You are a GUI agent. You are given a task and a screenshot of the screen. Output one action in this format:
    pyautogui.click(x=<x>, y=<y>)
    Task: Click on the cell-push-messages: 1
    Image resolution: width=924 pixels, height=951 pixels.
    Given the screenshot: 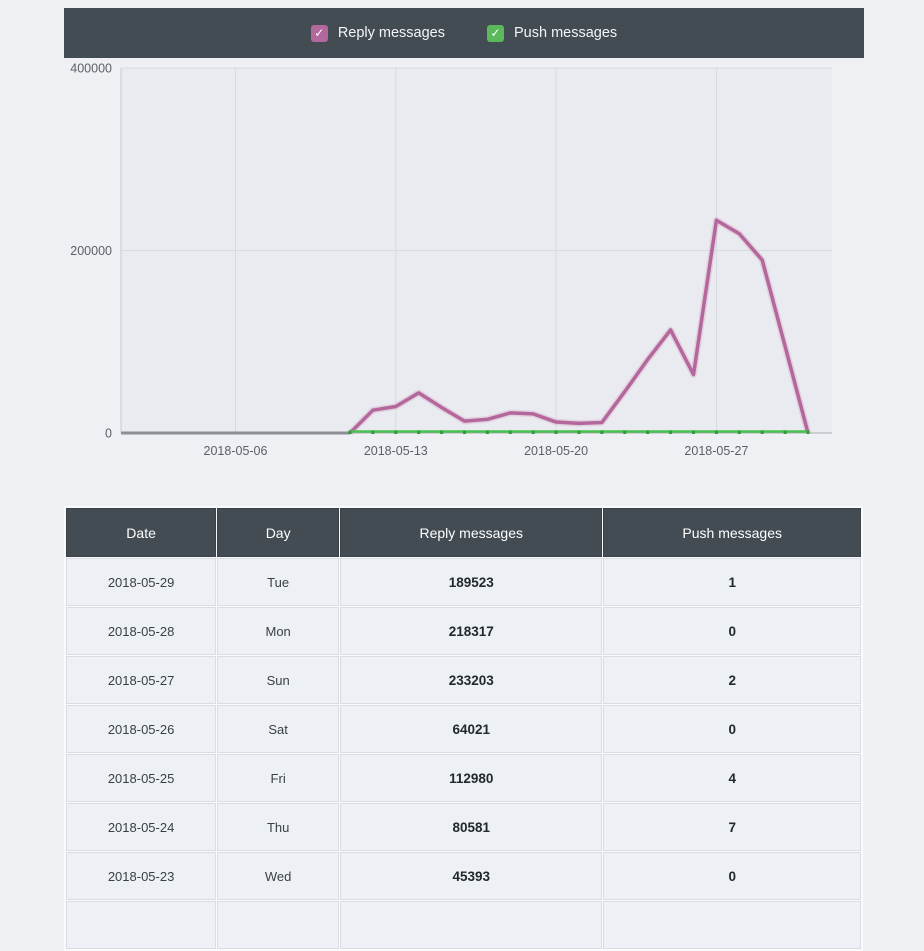 What is the action you would take?
    pyautogui.click(x=732, y=582)
    